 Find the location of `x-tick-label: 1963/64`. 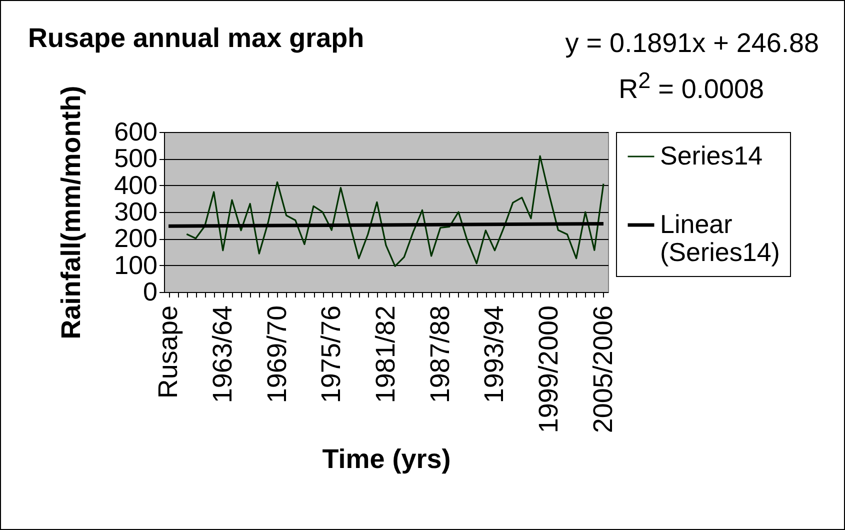

x-tick-label: 1963/64 is located at coordinates (222, 355).